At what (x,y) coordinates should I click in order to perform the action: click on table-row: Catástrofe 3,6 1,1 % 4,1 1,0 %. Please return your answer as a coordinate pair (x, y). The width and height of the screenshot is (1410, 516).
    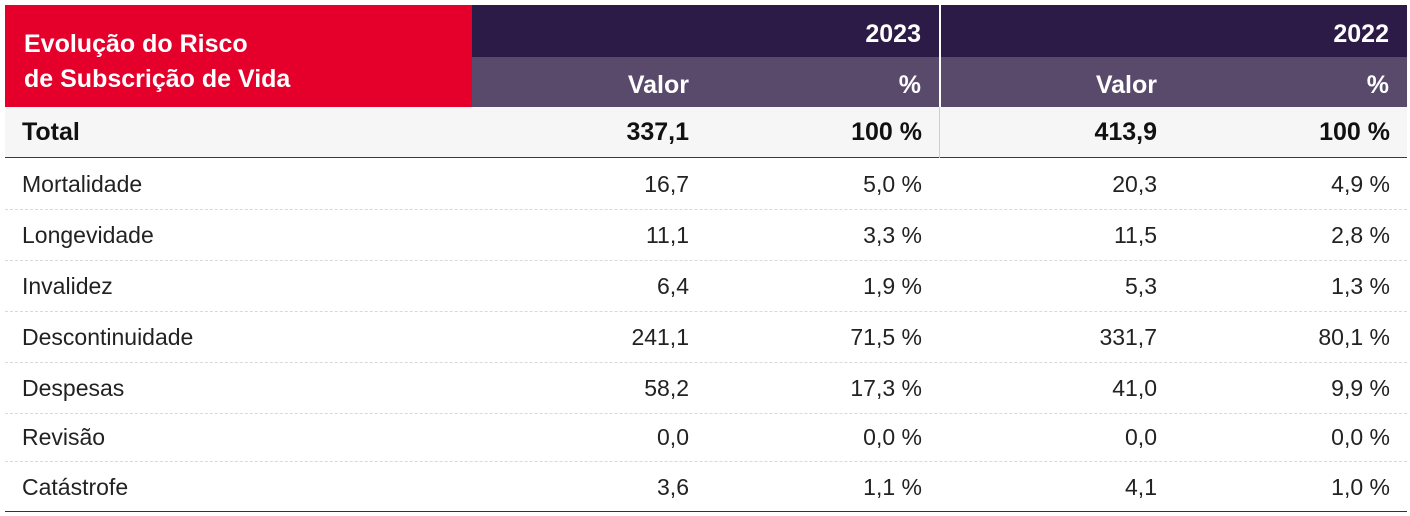
    Looking at the image, I should click on (706, 487).